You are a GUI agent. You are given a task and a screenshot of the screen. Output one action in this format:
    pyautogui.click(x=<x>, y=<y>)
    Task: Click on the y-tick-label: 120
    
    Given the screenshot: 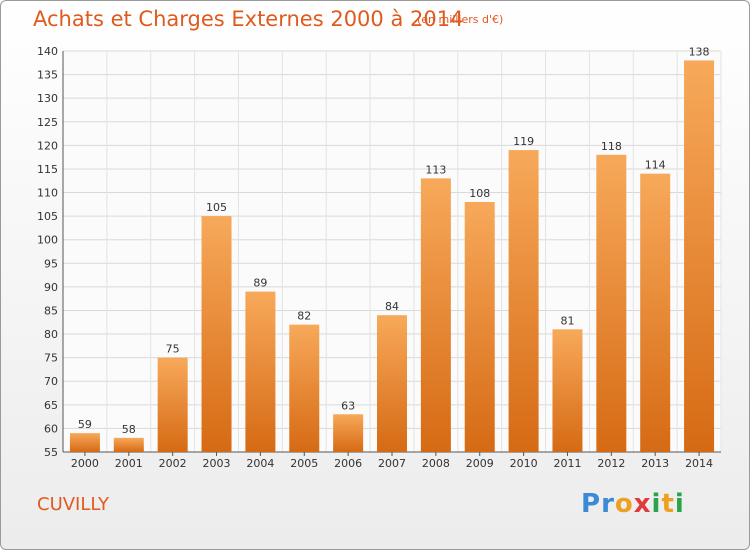 What is the action you would take?
    pyautogui.click(x=47, y=145)
    